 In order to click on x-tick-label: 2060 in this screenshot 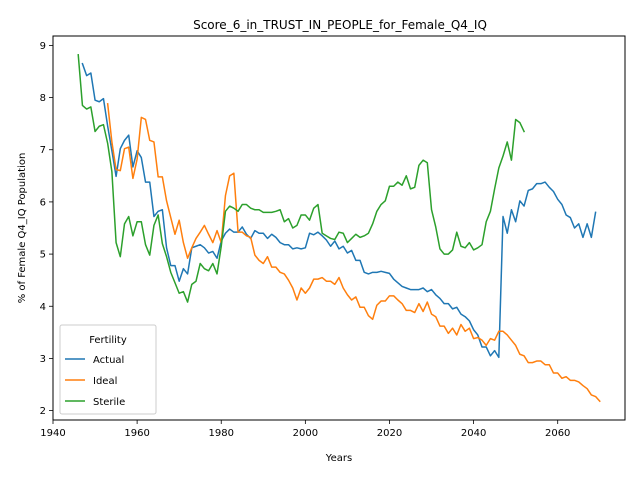, I will do `click(557, 433)`.